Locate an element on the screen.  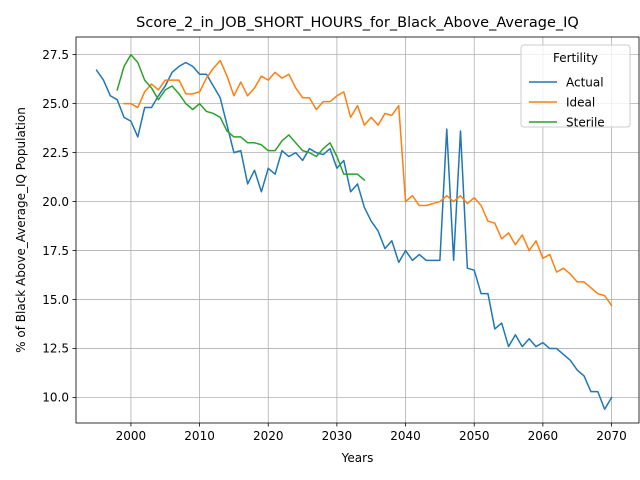
x-tick-label: 2000 is located at coordinates (131, 436).